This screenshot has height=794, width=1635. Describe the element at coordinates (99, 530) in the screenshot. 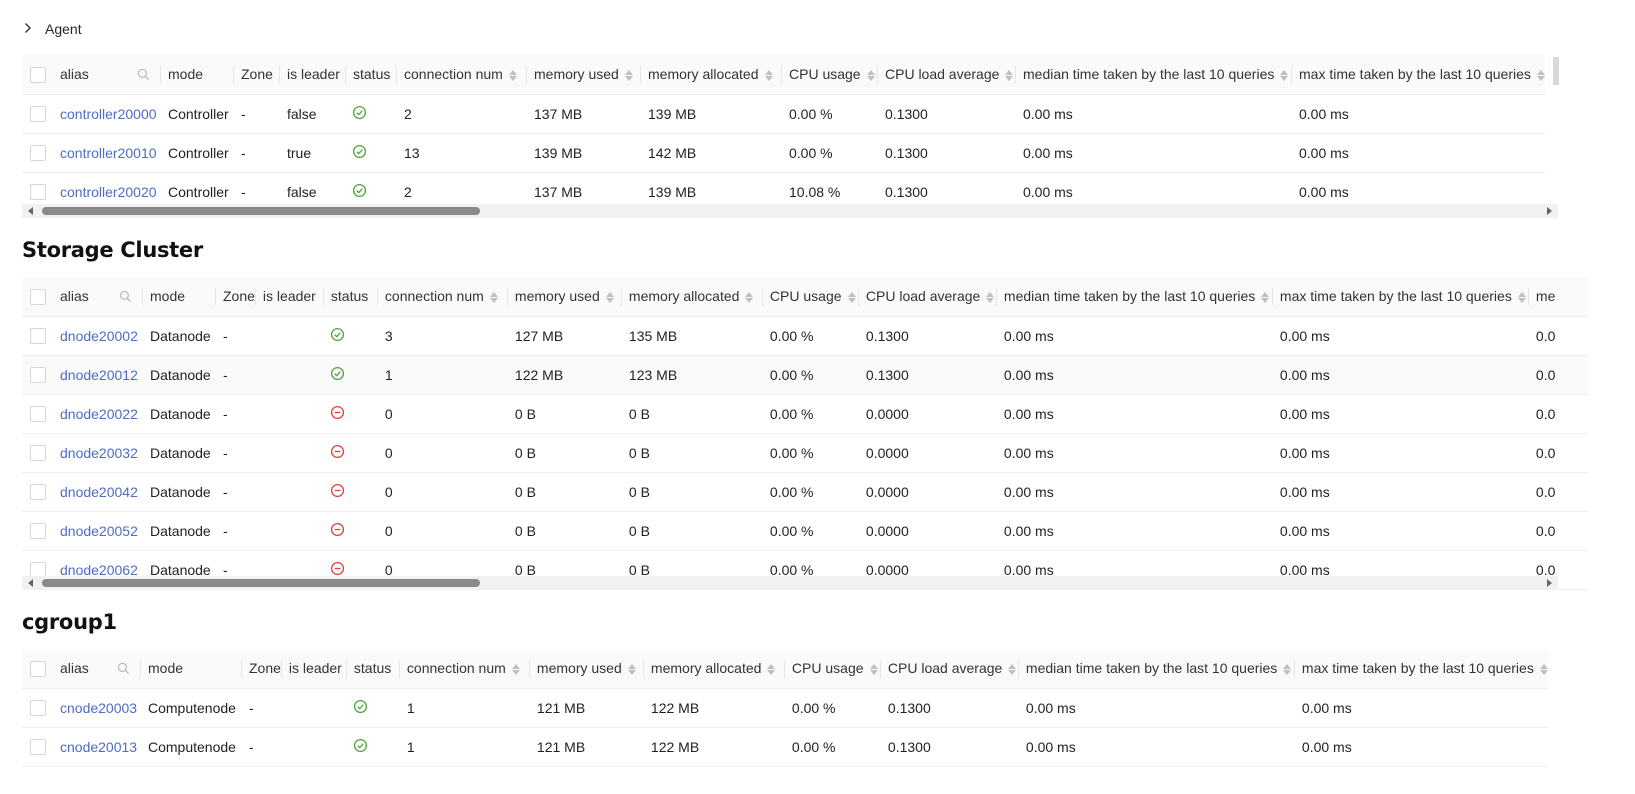

I see `alias-link: dnode20052` at that location.